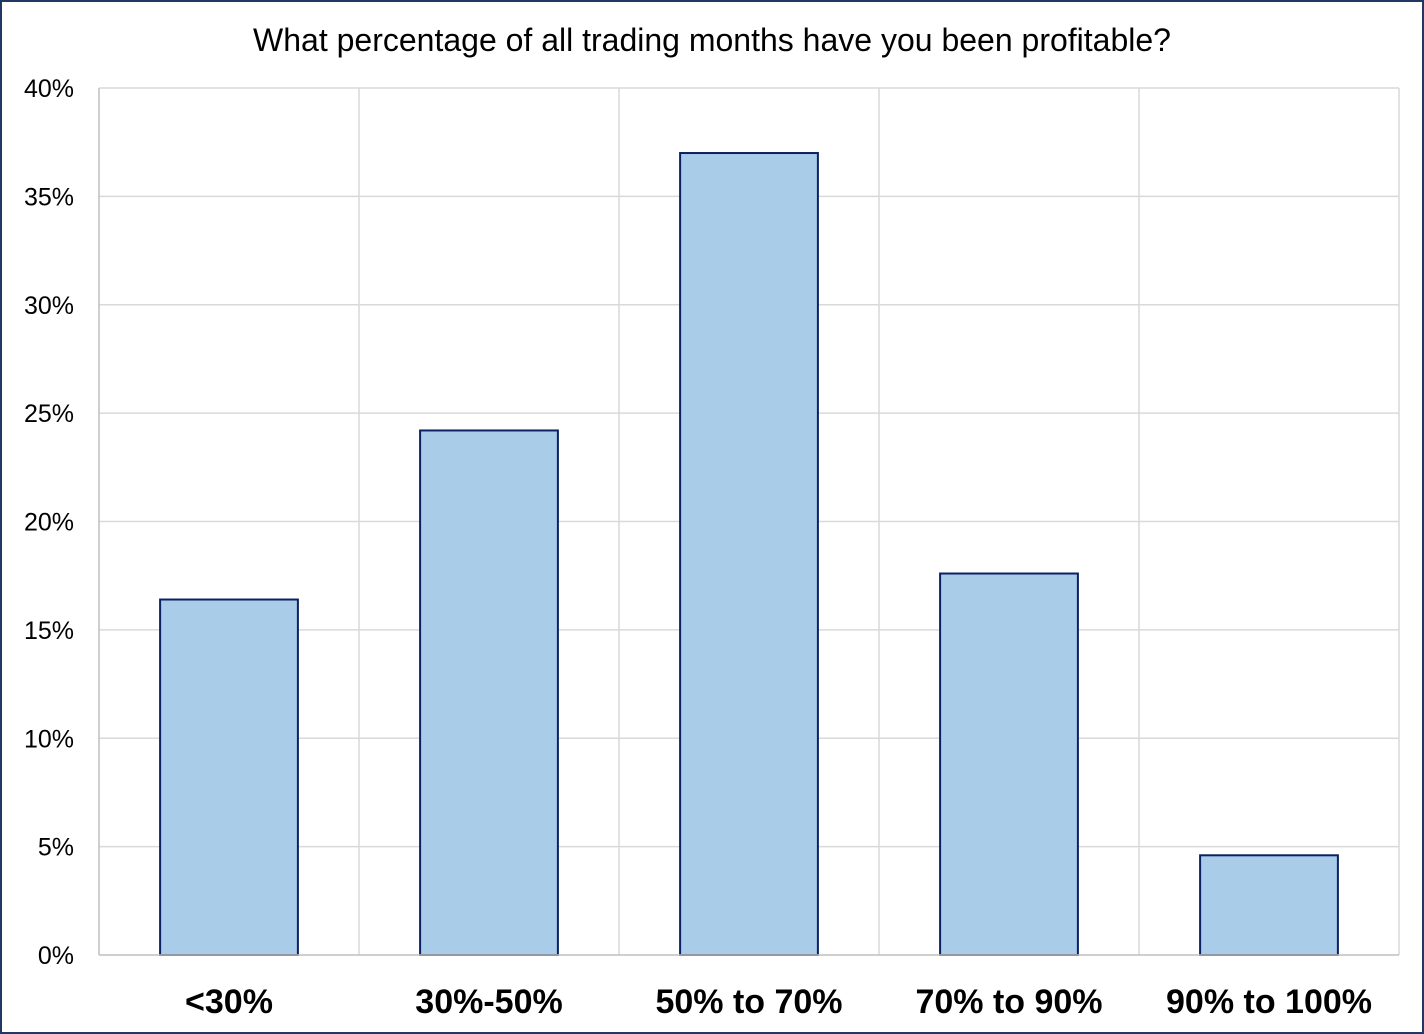  Describe the element at coordinates (49, 739) in the screenshot. I see `y-tick-label: 10%` at that location.